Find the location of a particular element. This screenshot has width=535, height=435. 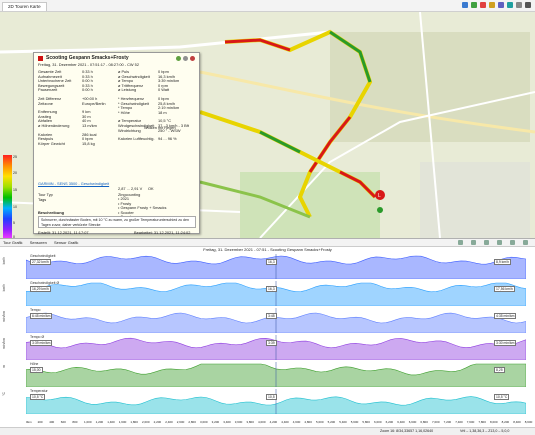

stat-row: * Herzfrequenz 0 bpm is located at coordinates (158, 98).